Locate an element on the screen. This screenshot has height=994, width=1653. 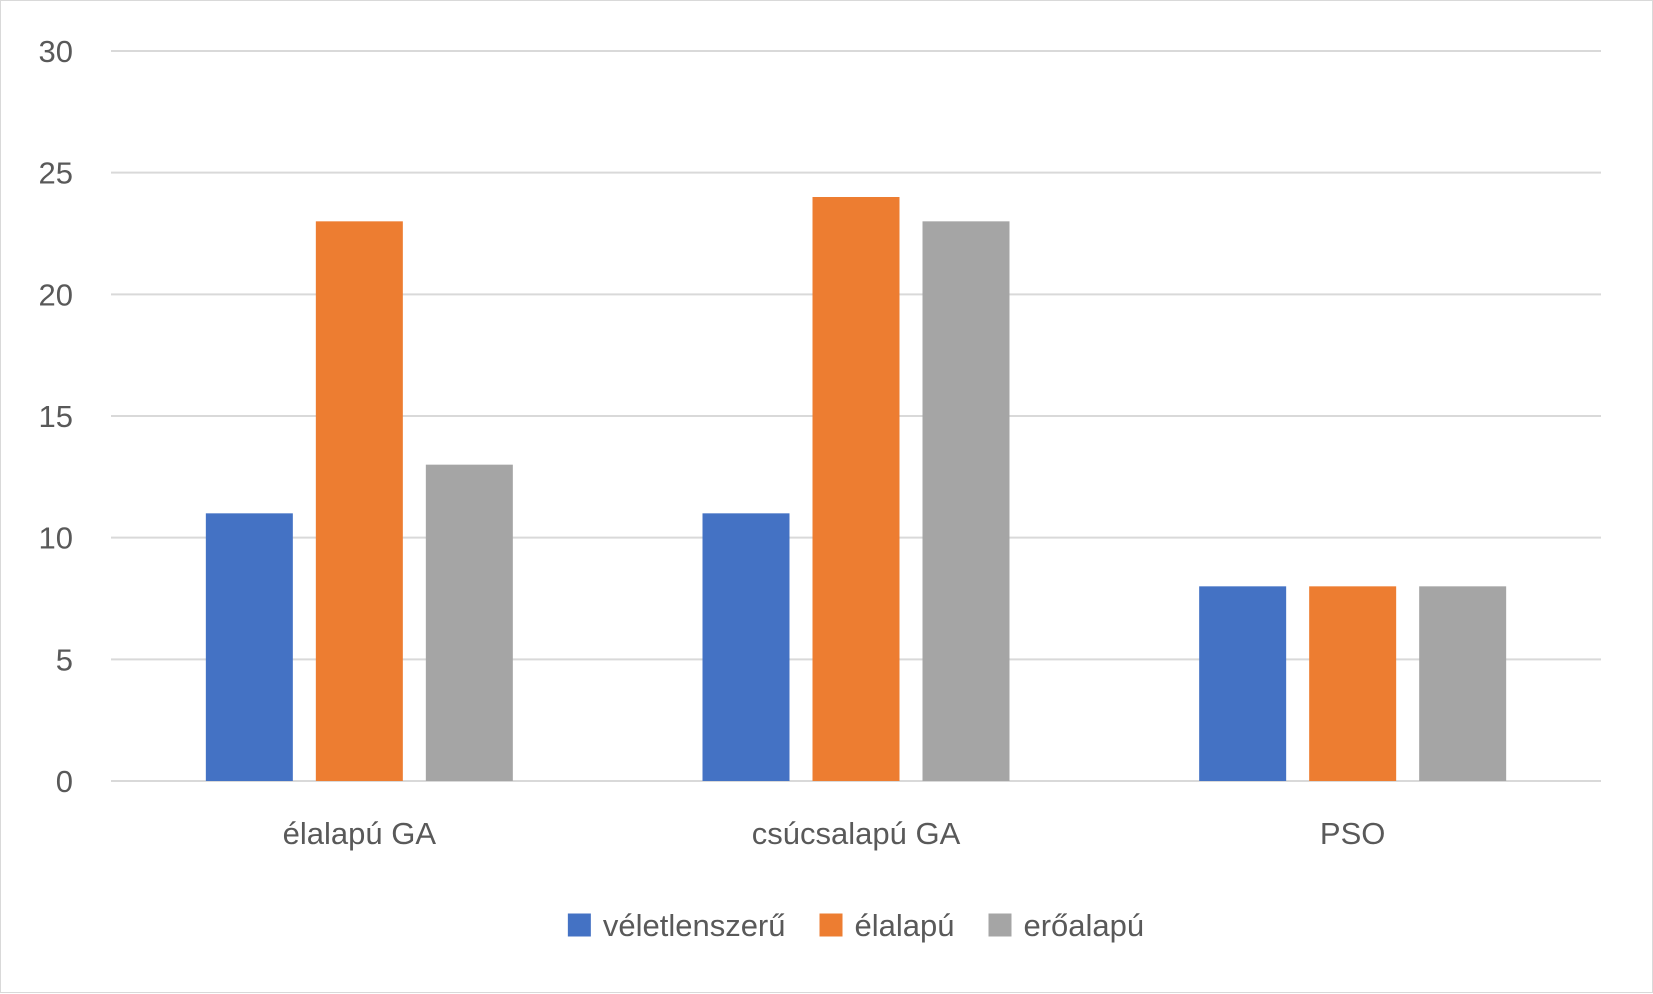
y-tick-label: 5 is located at coordinates (64, 659).